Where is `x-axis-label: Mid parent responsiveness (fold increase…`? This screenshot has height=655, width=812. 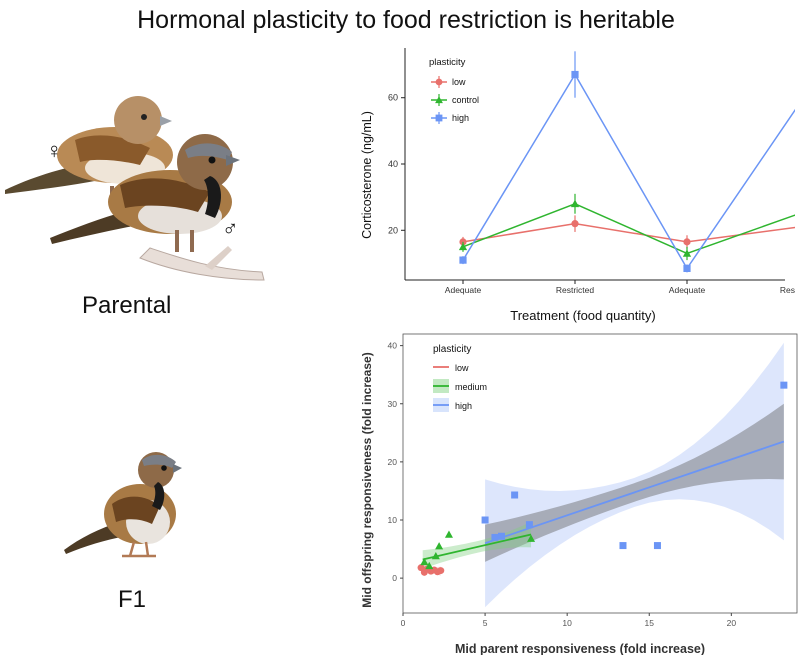 x-axis-label: Mid parent responsiveness (fold increase… is located at coordinates (580, 648).